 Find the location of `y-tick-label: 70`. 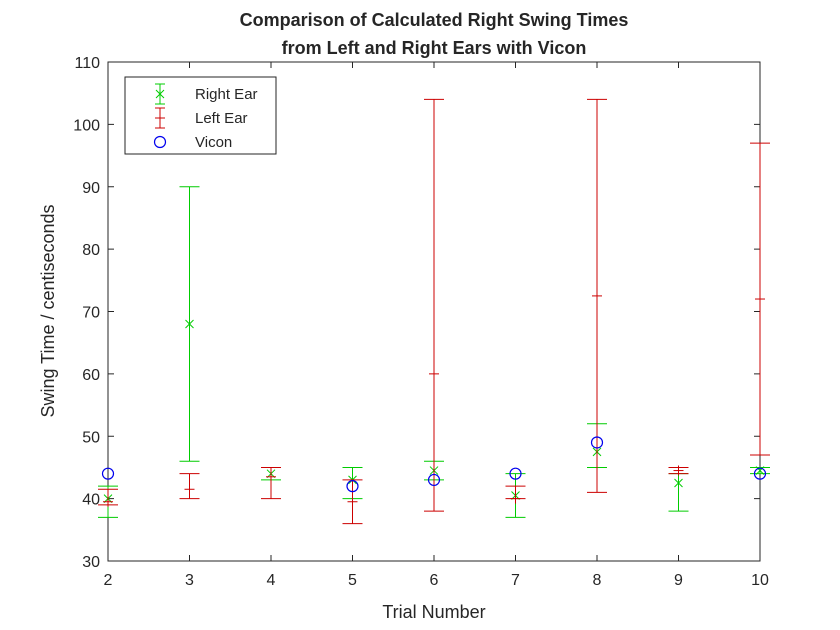

y-tick-label: 70 is located at coordinates (91, 313).